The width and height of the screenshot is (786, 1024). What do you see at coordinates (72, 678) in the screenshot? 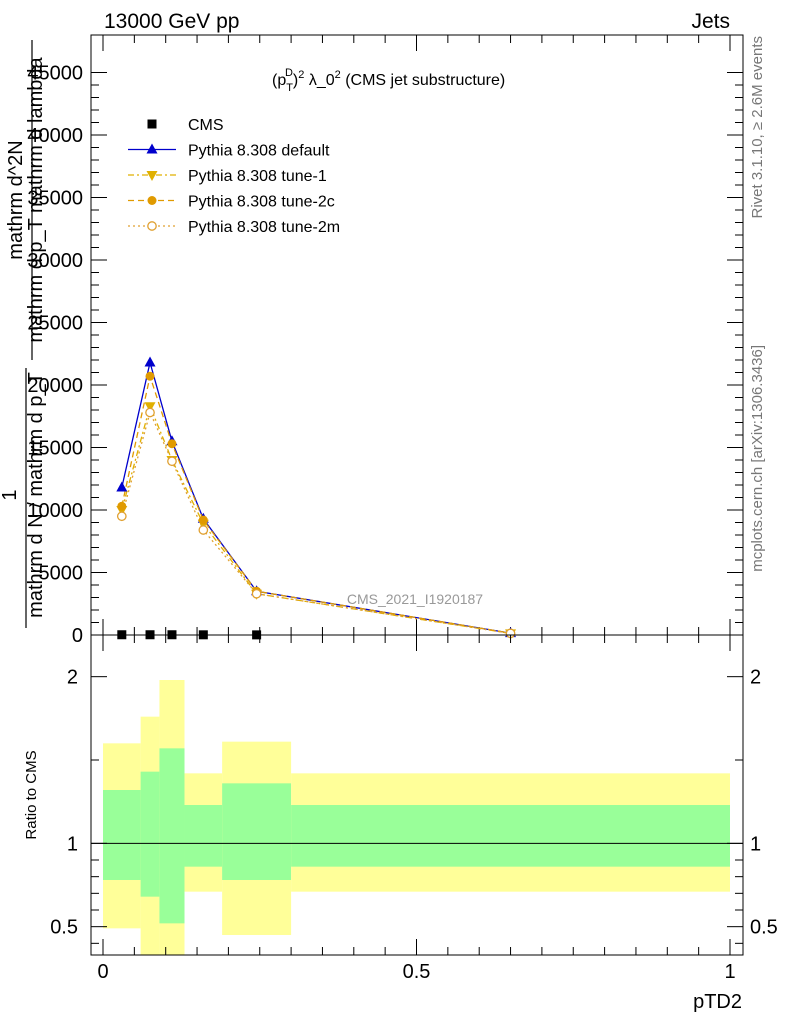
I see `ratio-y-tick-label: 2` at bounding box center [72, 678].